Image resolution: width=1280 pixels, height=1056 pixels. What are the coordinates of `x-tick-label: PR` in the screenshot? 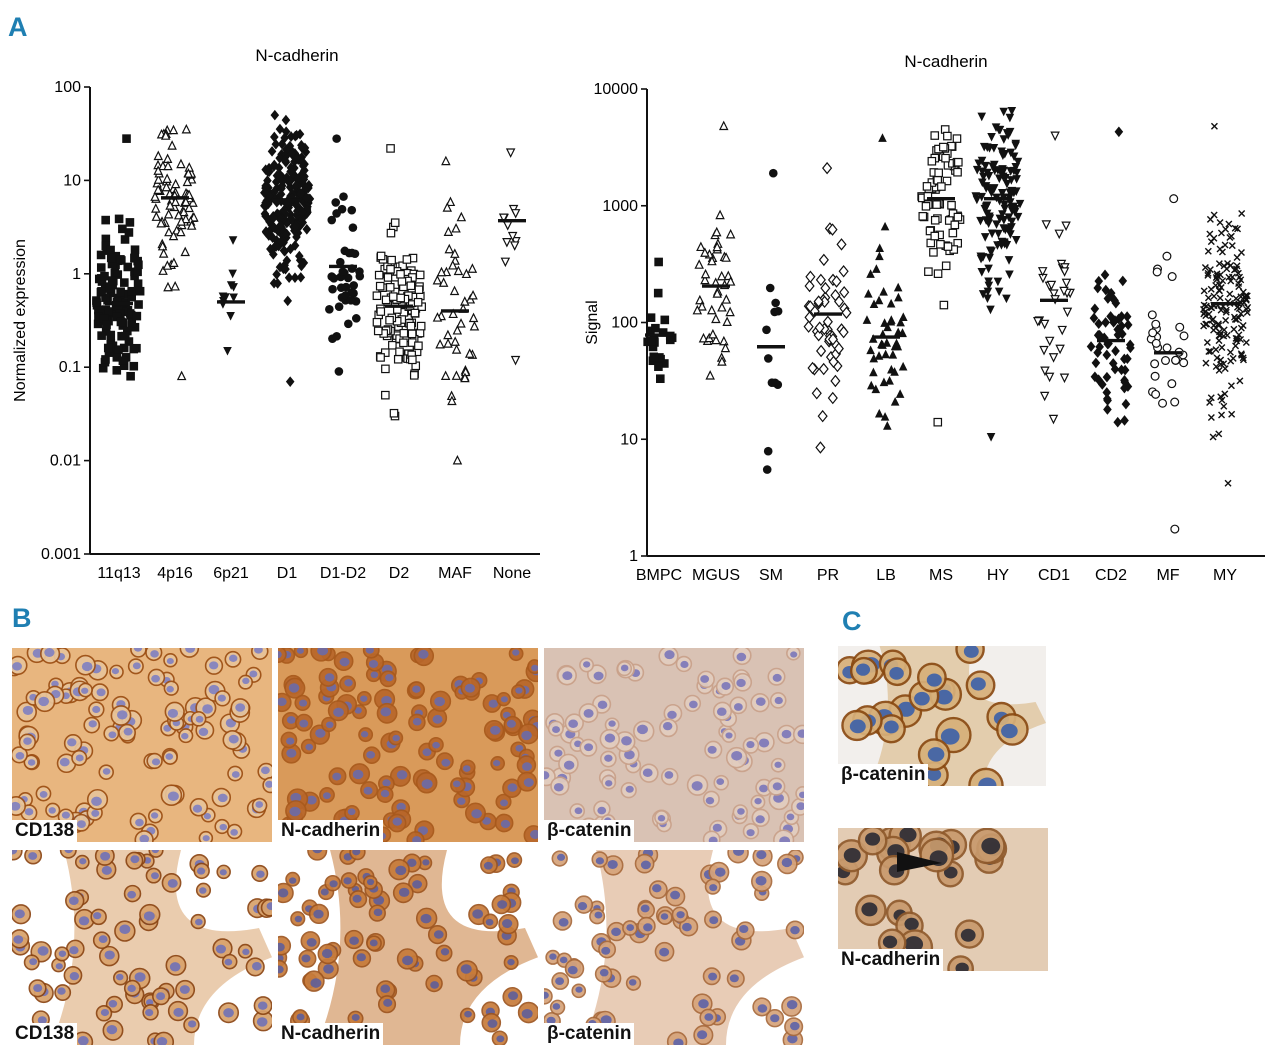 It's located at (828, 575).